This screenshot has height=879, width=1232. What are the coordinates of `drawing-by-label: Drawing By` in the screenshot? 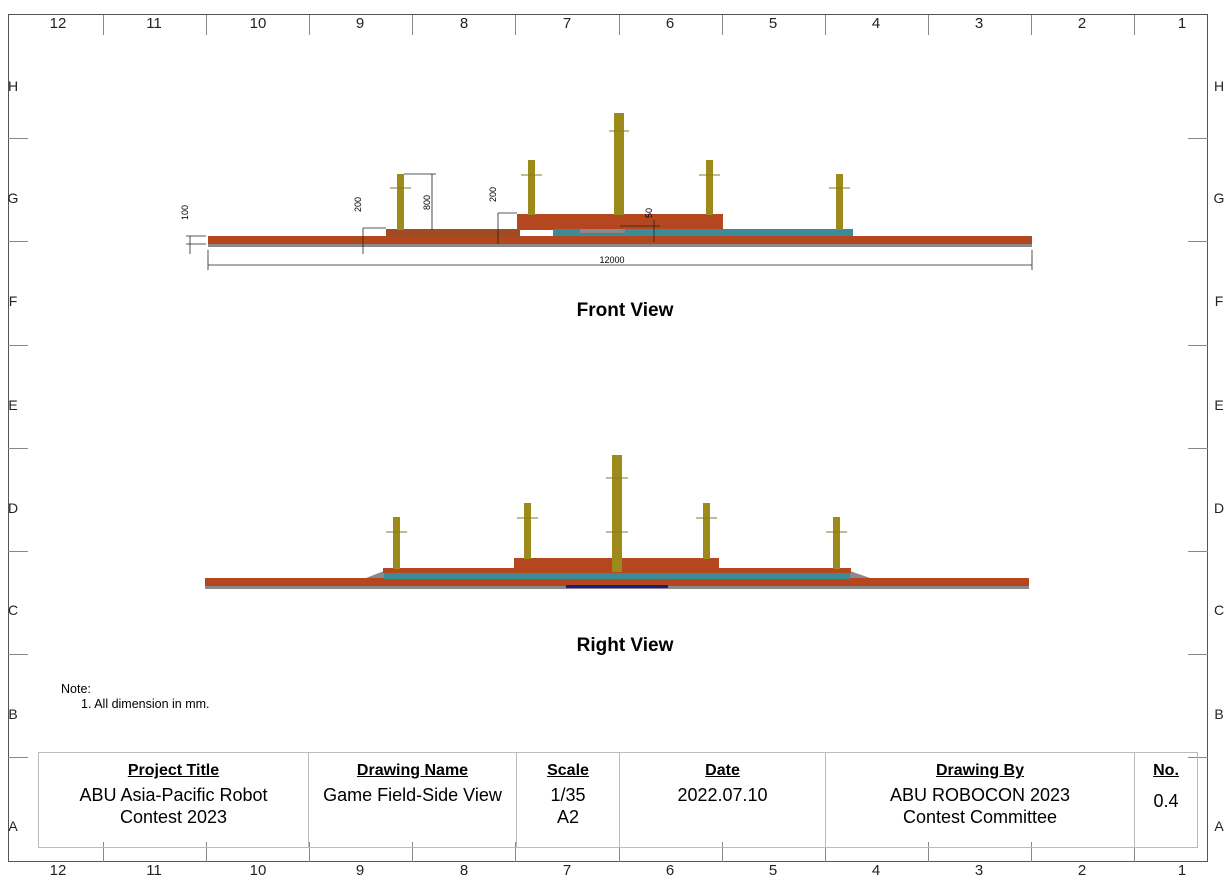 It's located at (979, 770).